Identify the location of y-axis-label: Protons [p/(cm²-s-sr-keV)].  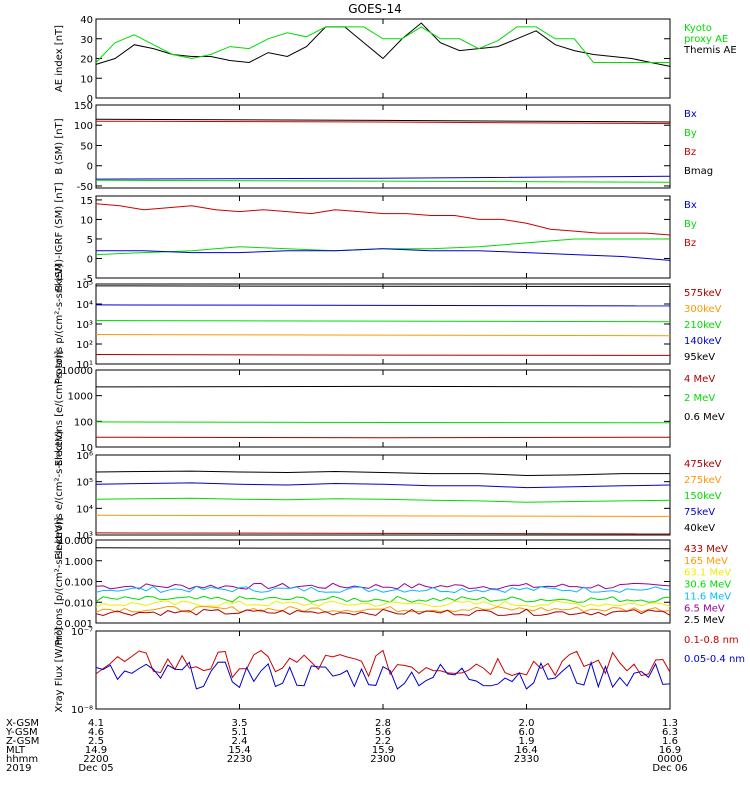
(59, 581).